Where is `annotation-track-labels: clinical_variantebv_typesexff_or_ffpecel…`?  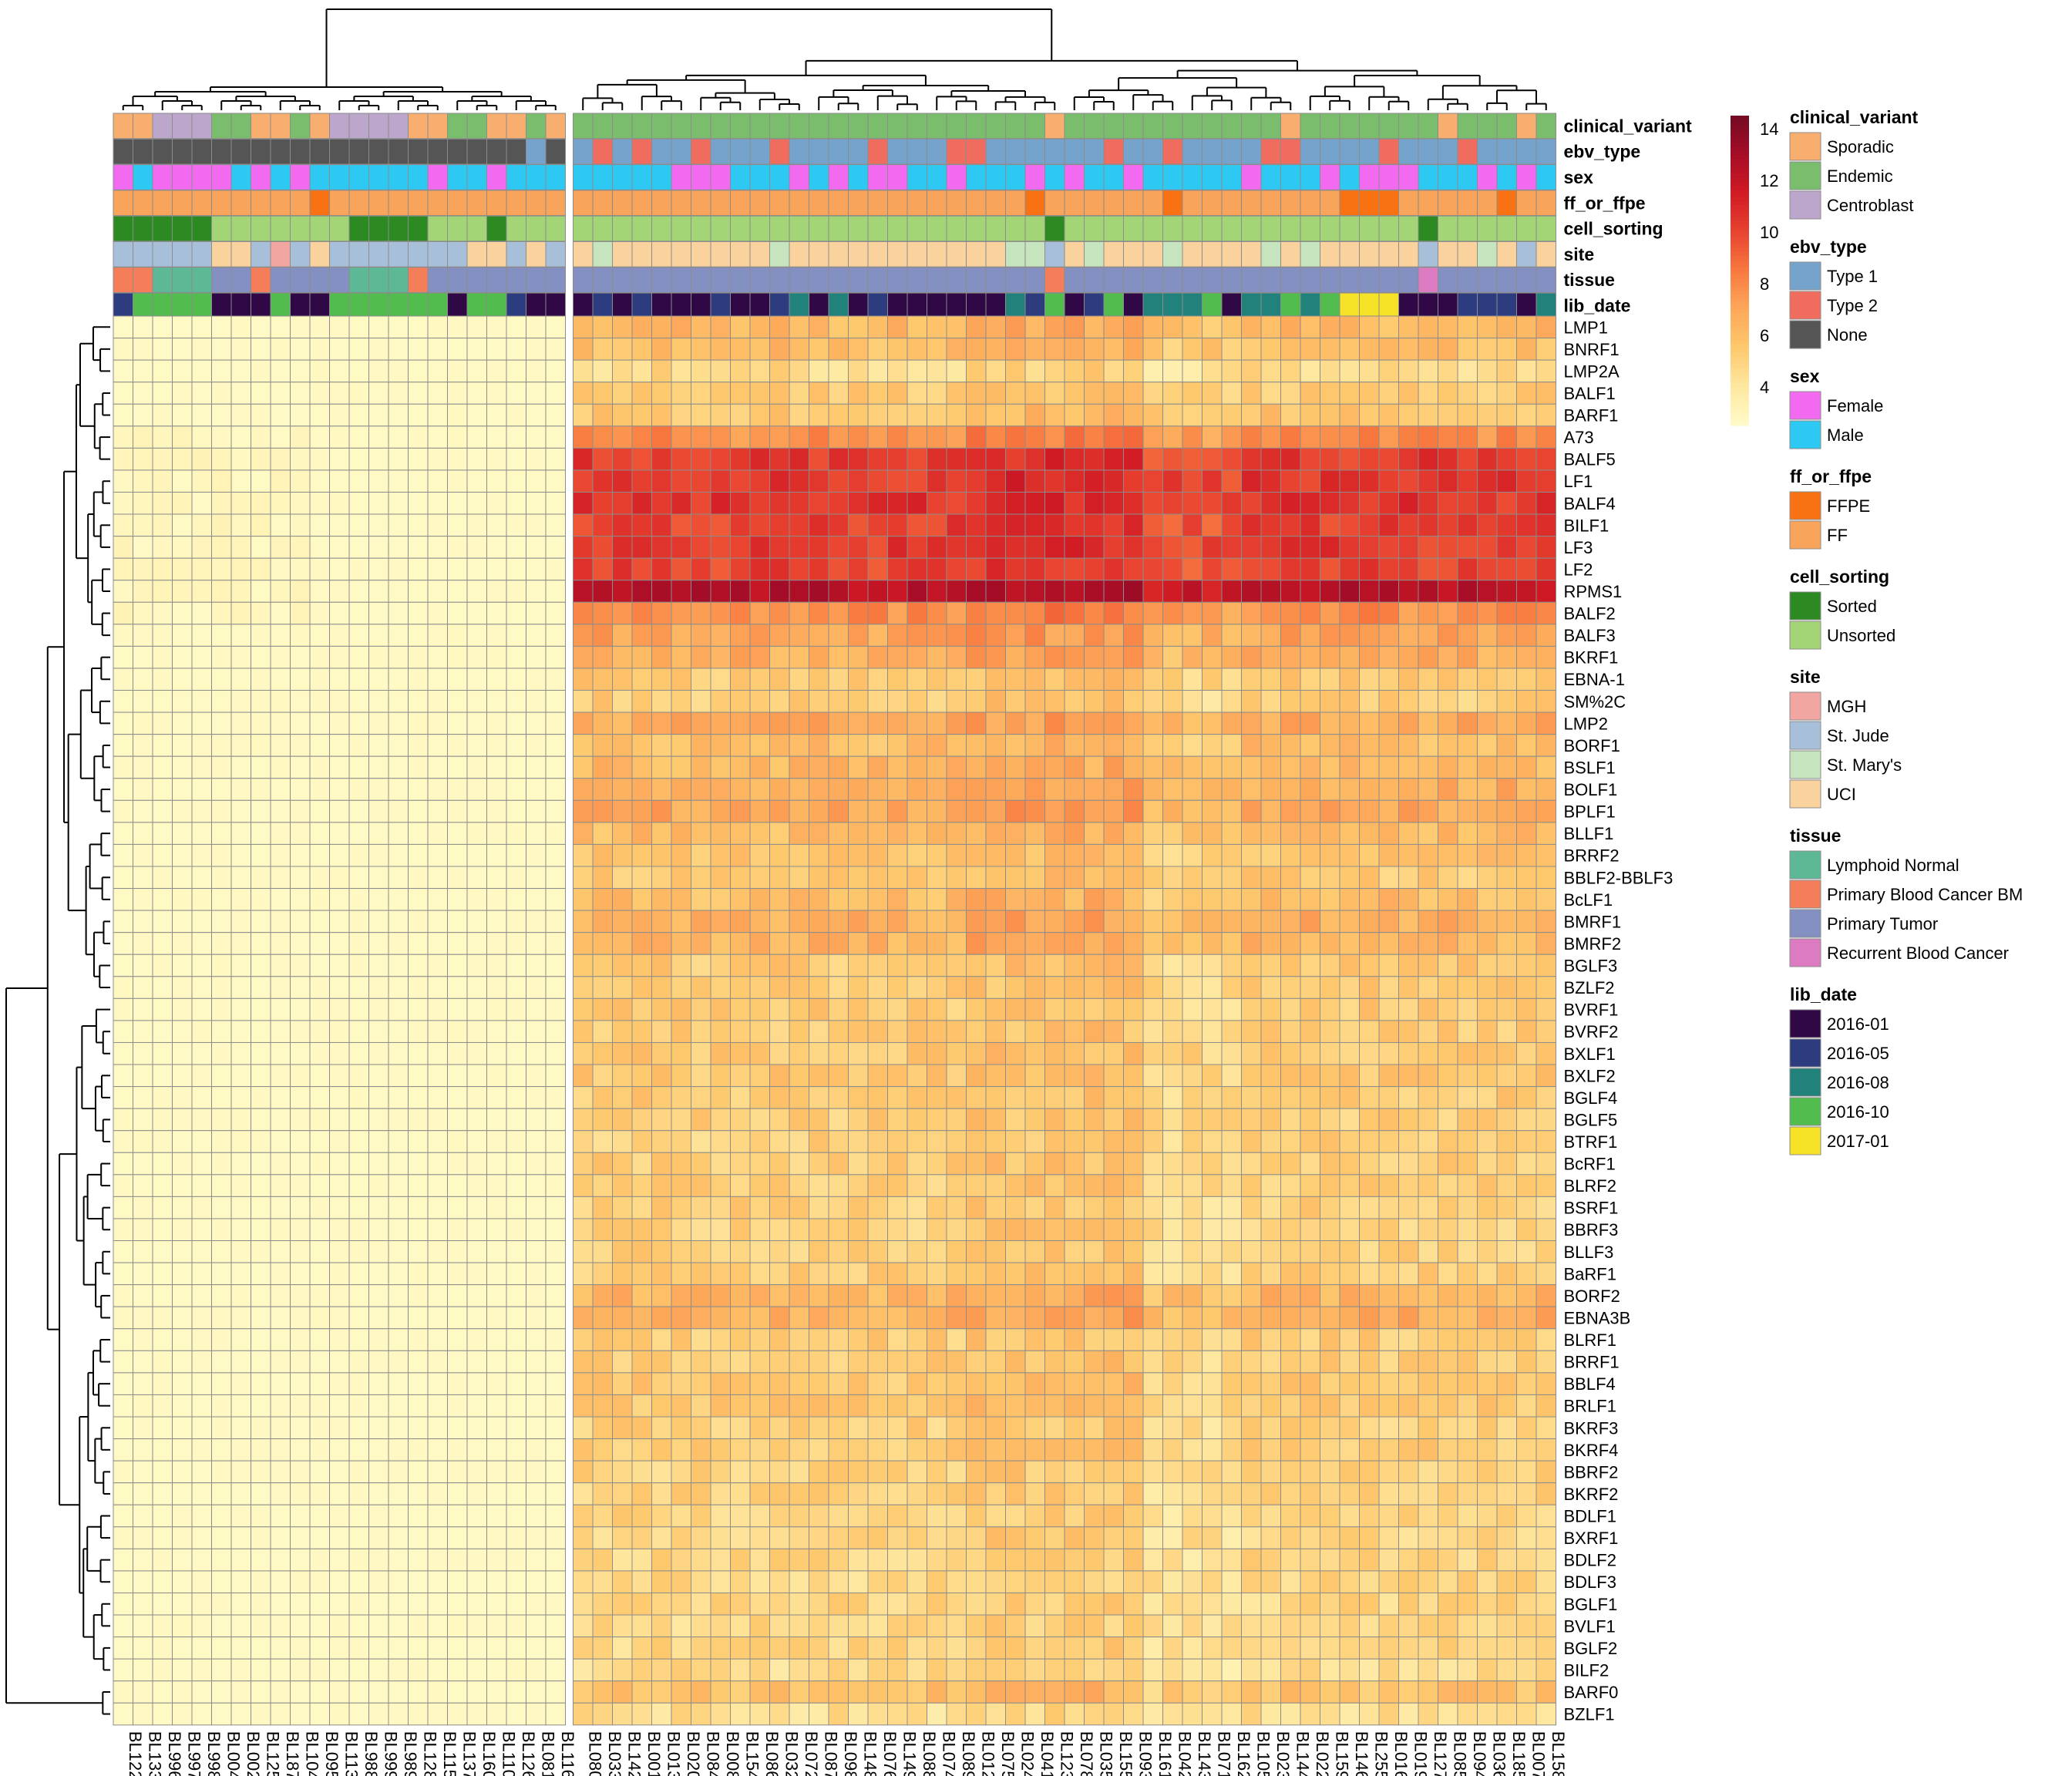
annotation-track-labels: clinical_variantebv_typesexff_or_ffpecel… is located at coordinates (1629, 216).